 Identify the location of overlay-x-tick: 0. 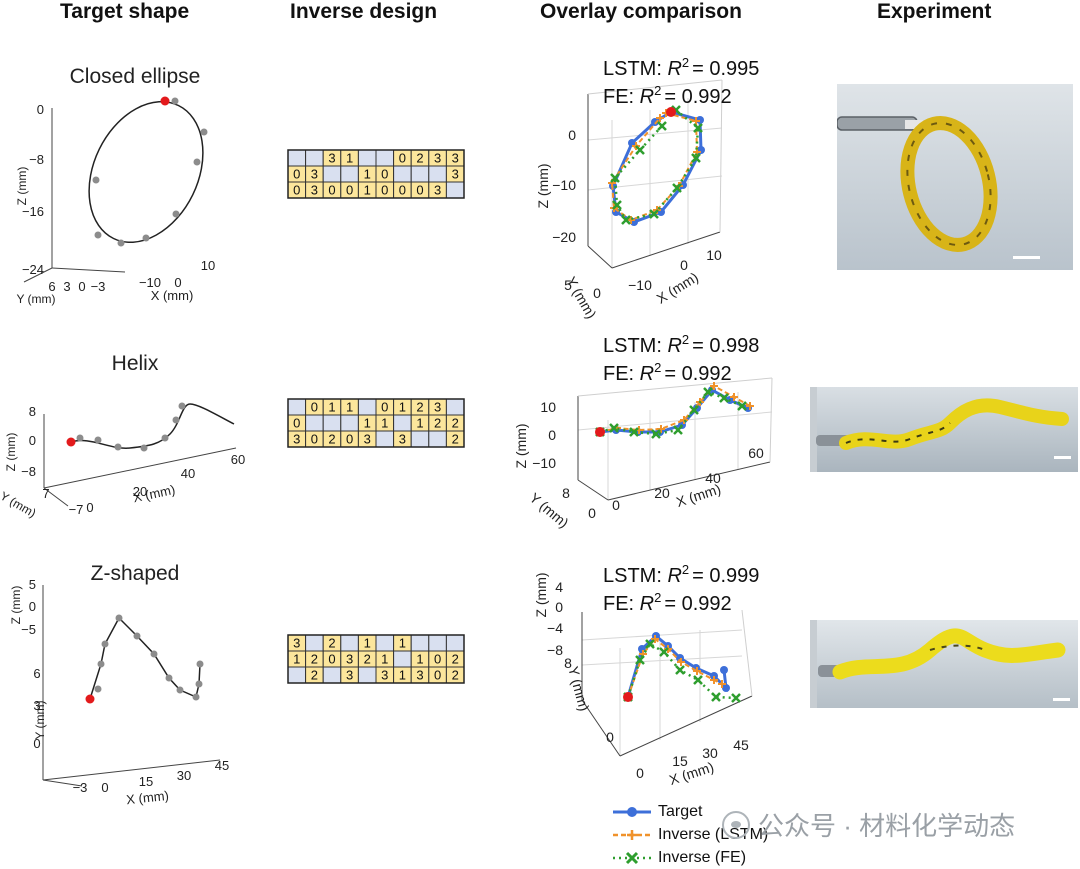
(684, 265).